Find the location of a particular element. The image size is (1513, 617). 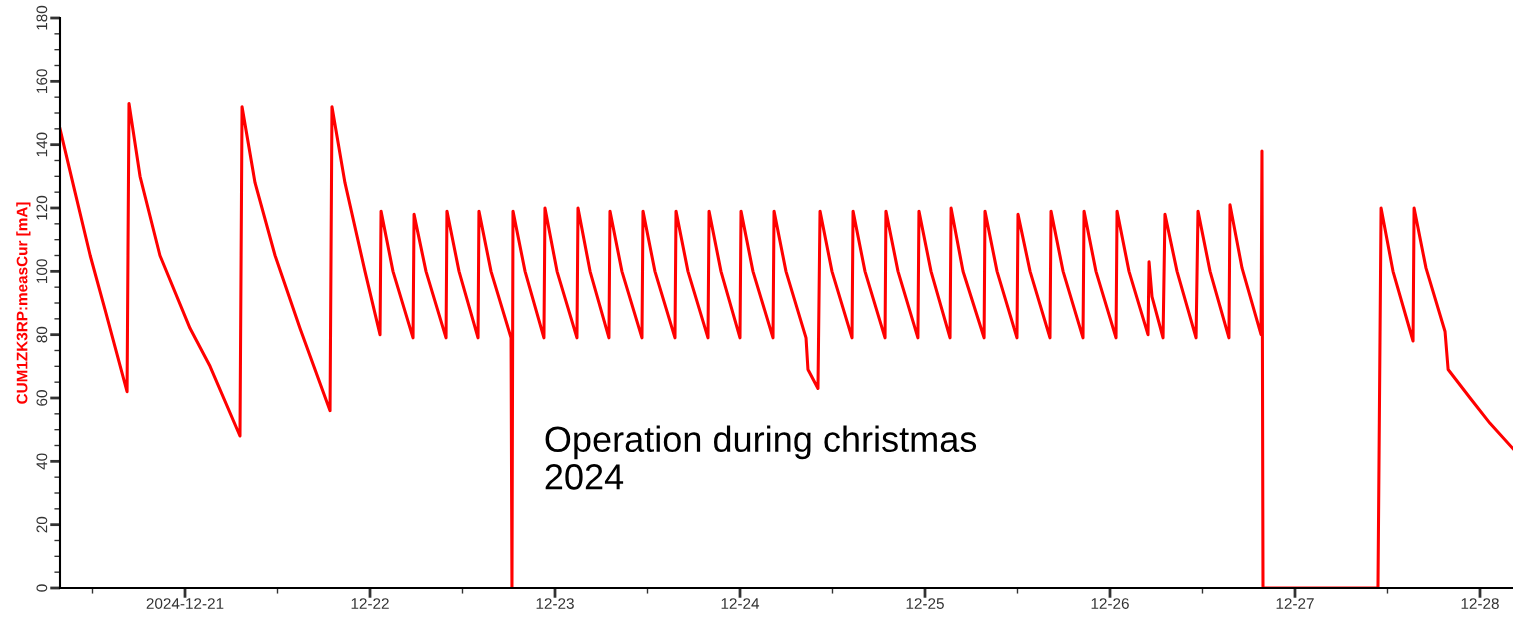

annotation: Operation during christmas 2024 is located at coordinates (761, 457).